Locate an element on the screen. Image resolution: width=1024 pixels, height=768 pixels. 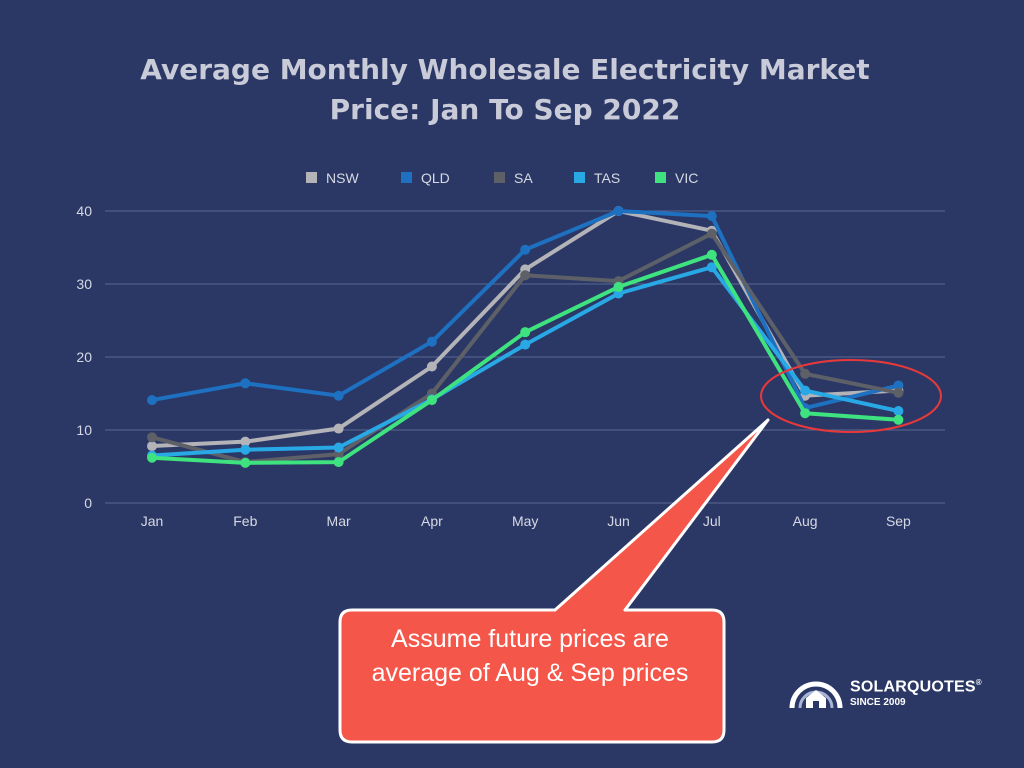
y-tick-label: 20 is located at coordinates (84, 357).